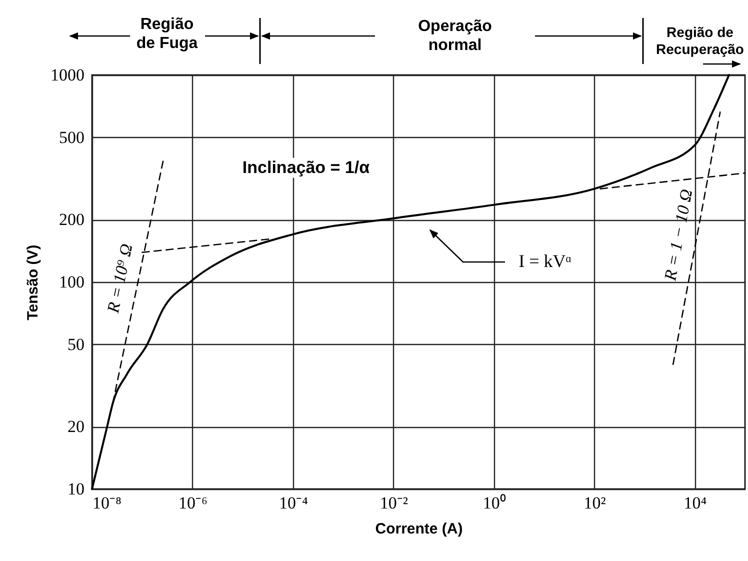  I want to click on y-tick-label: 1000, so click(67, 75).